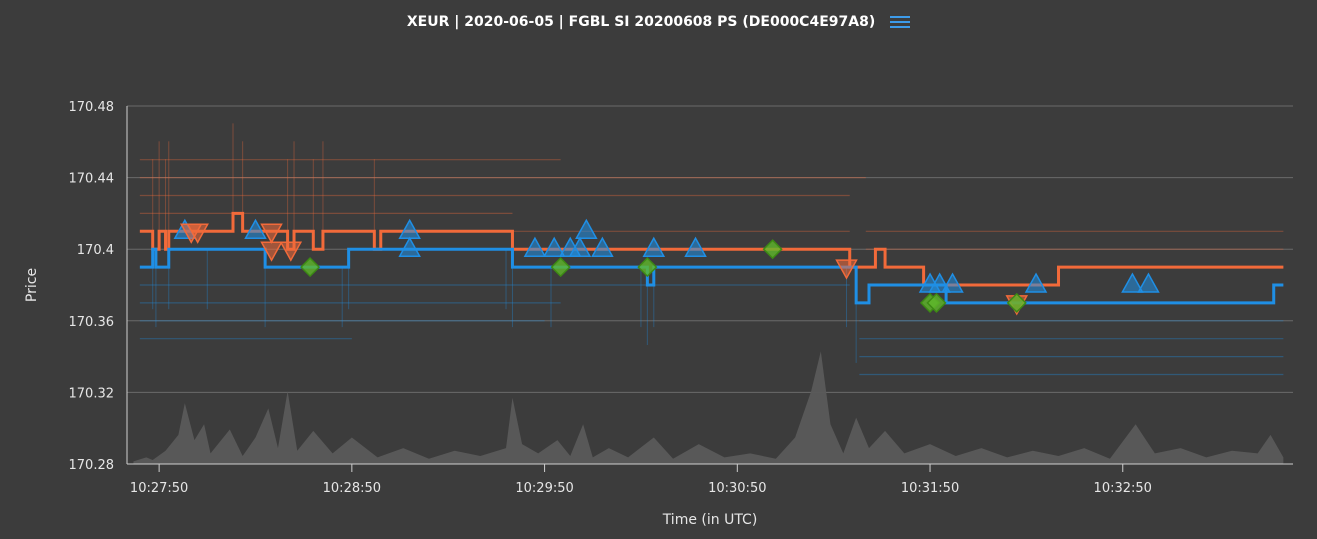 This screenshot has width=1317, height=539. Describe the element at coordinates (92, 465) in the screenshot. I see `y-tick-label: 170.28` at that location.